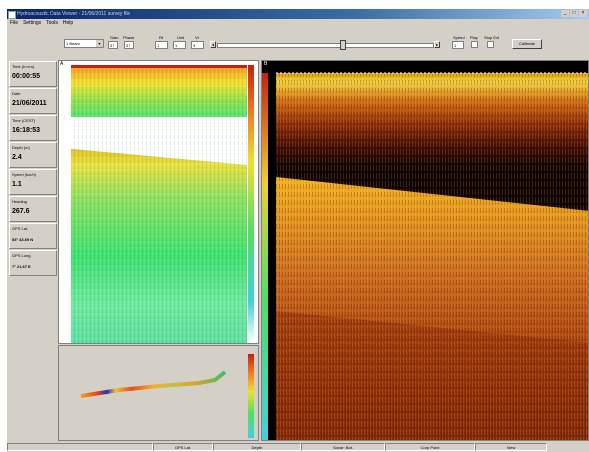  Describe the element at coordinates (16, 93) in the screenshot. I see `info-label: Date` at that location.